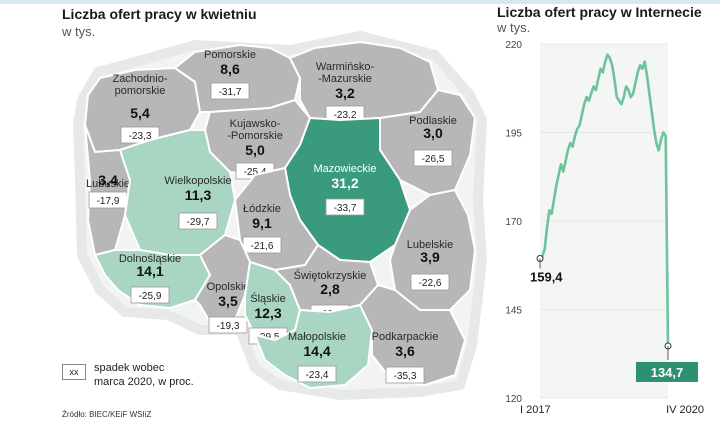  What do you see at coordinates (230, 55) in the screenshot?
I see `region-name: Pomorskie` at bounding box center [230, 55].